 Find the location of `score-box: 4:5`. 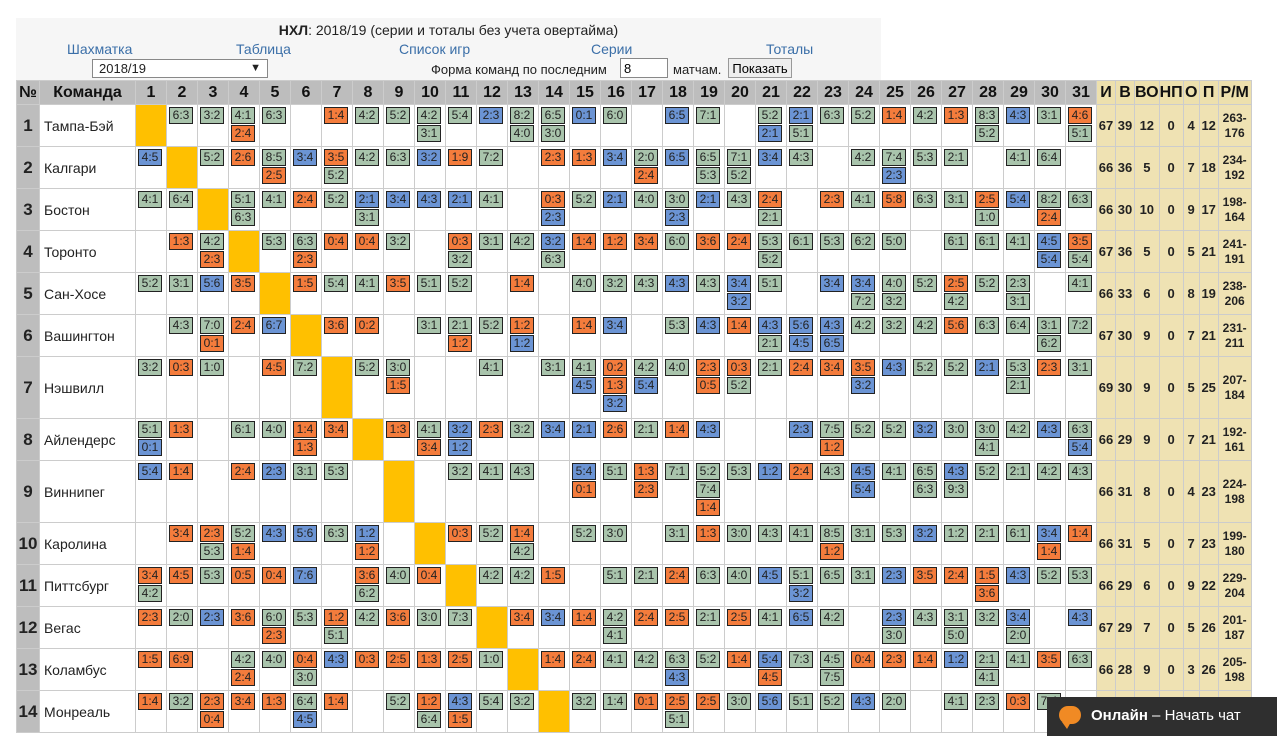

score-box: 4:5 is located at coordinates (181, 575).